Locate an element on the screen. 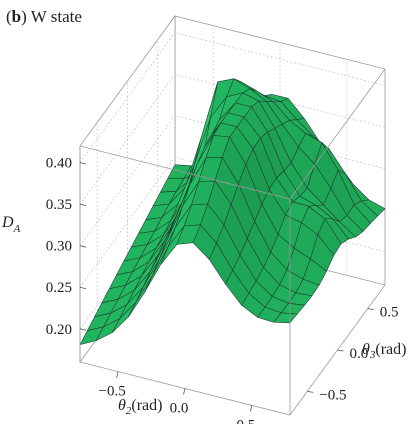 The width and height of the screenshot is (409, 424). panel-title: (b) W state is located at coordinates (44, 16).